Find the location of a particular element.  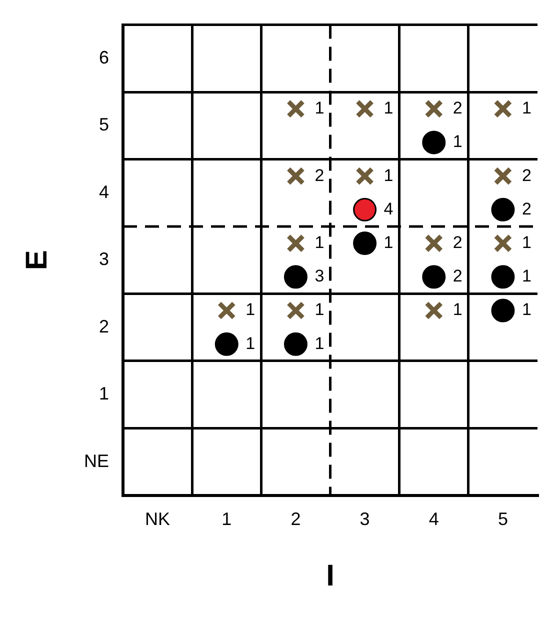

x-tick-label: 2 is located at coordinates (295, 519).